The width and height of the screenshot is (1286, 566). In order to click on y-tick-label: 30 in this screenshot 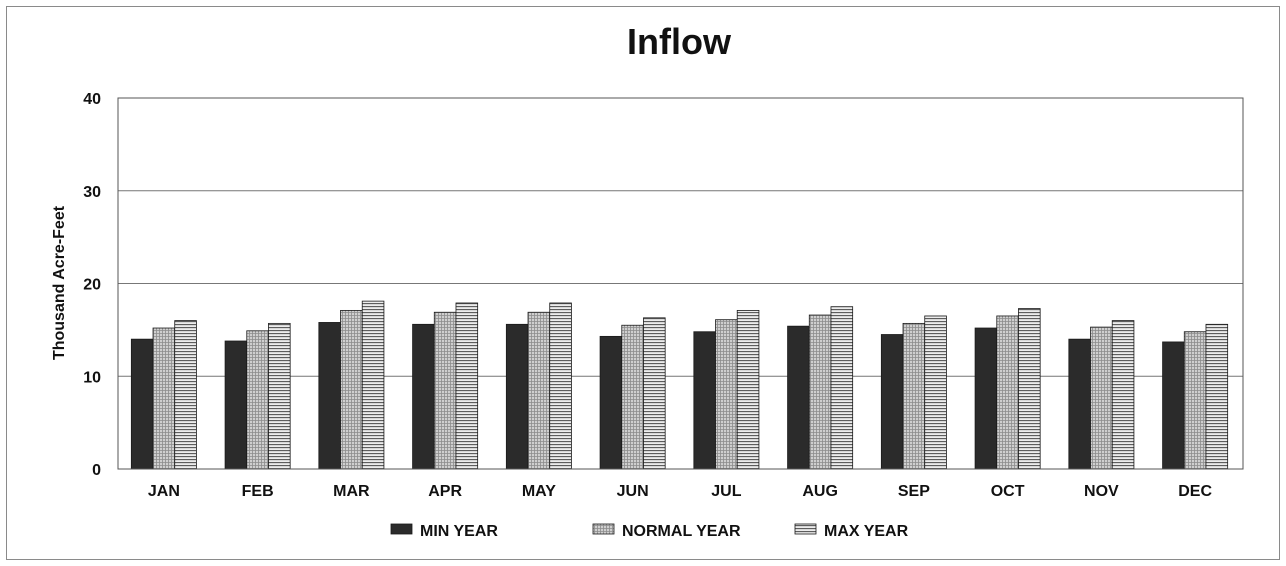, I will do `click(92, 192)`.